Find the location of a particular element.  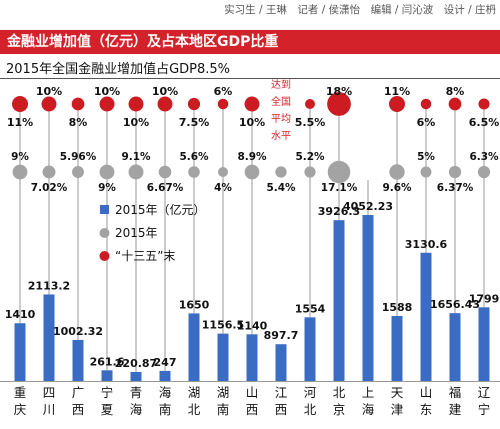

category-label: 建 is located at coordinates (455, 409).